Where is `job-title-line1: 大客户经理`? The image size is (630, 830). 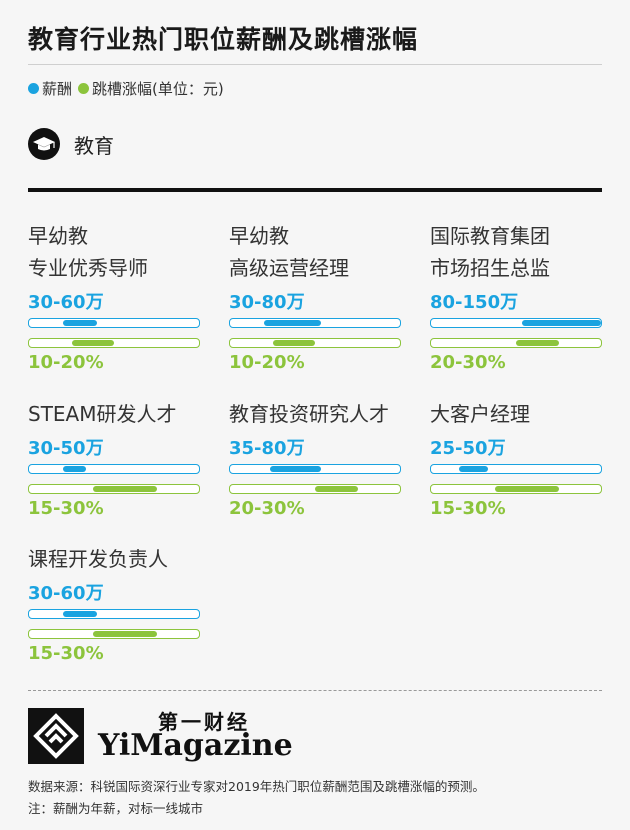 job-title-line1: 大客户经理 is located at coordinates (480, 414).